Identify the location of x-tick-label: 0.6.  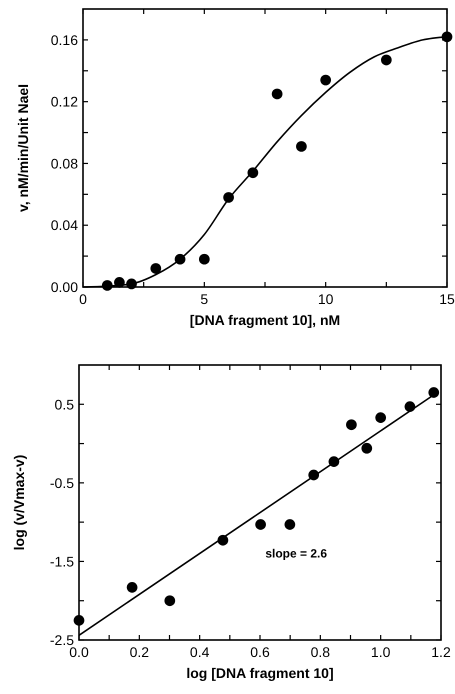
(260, 652).